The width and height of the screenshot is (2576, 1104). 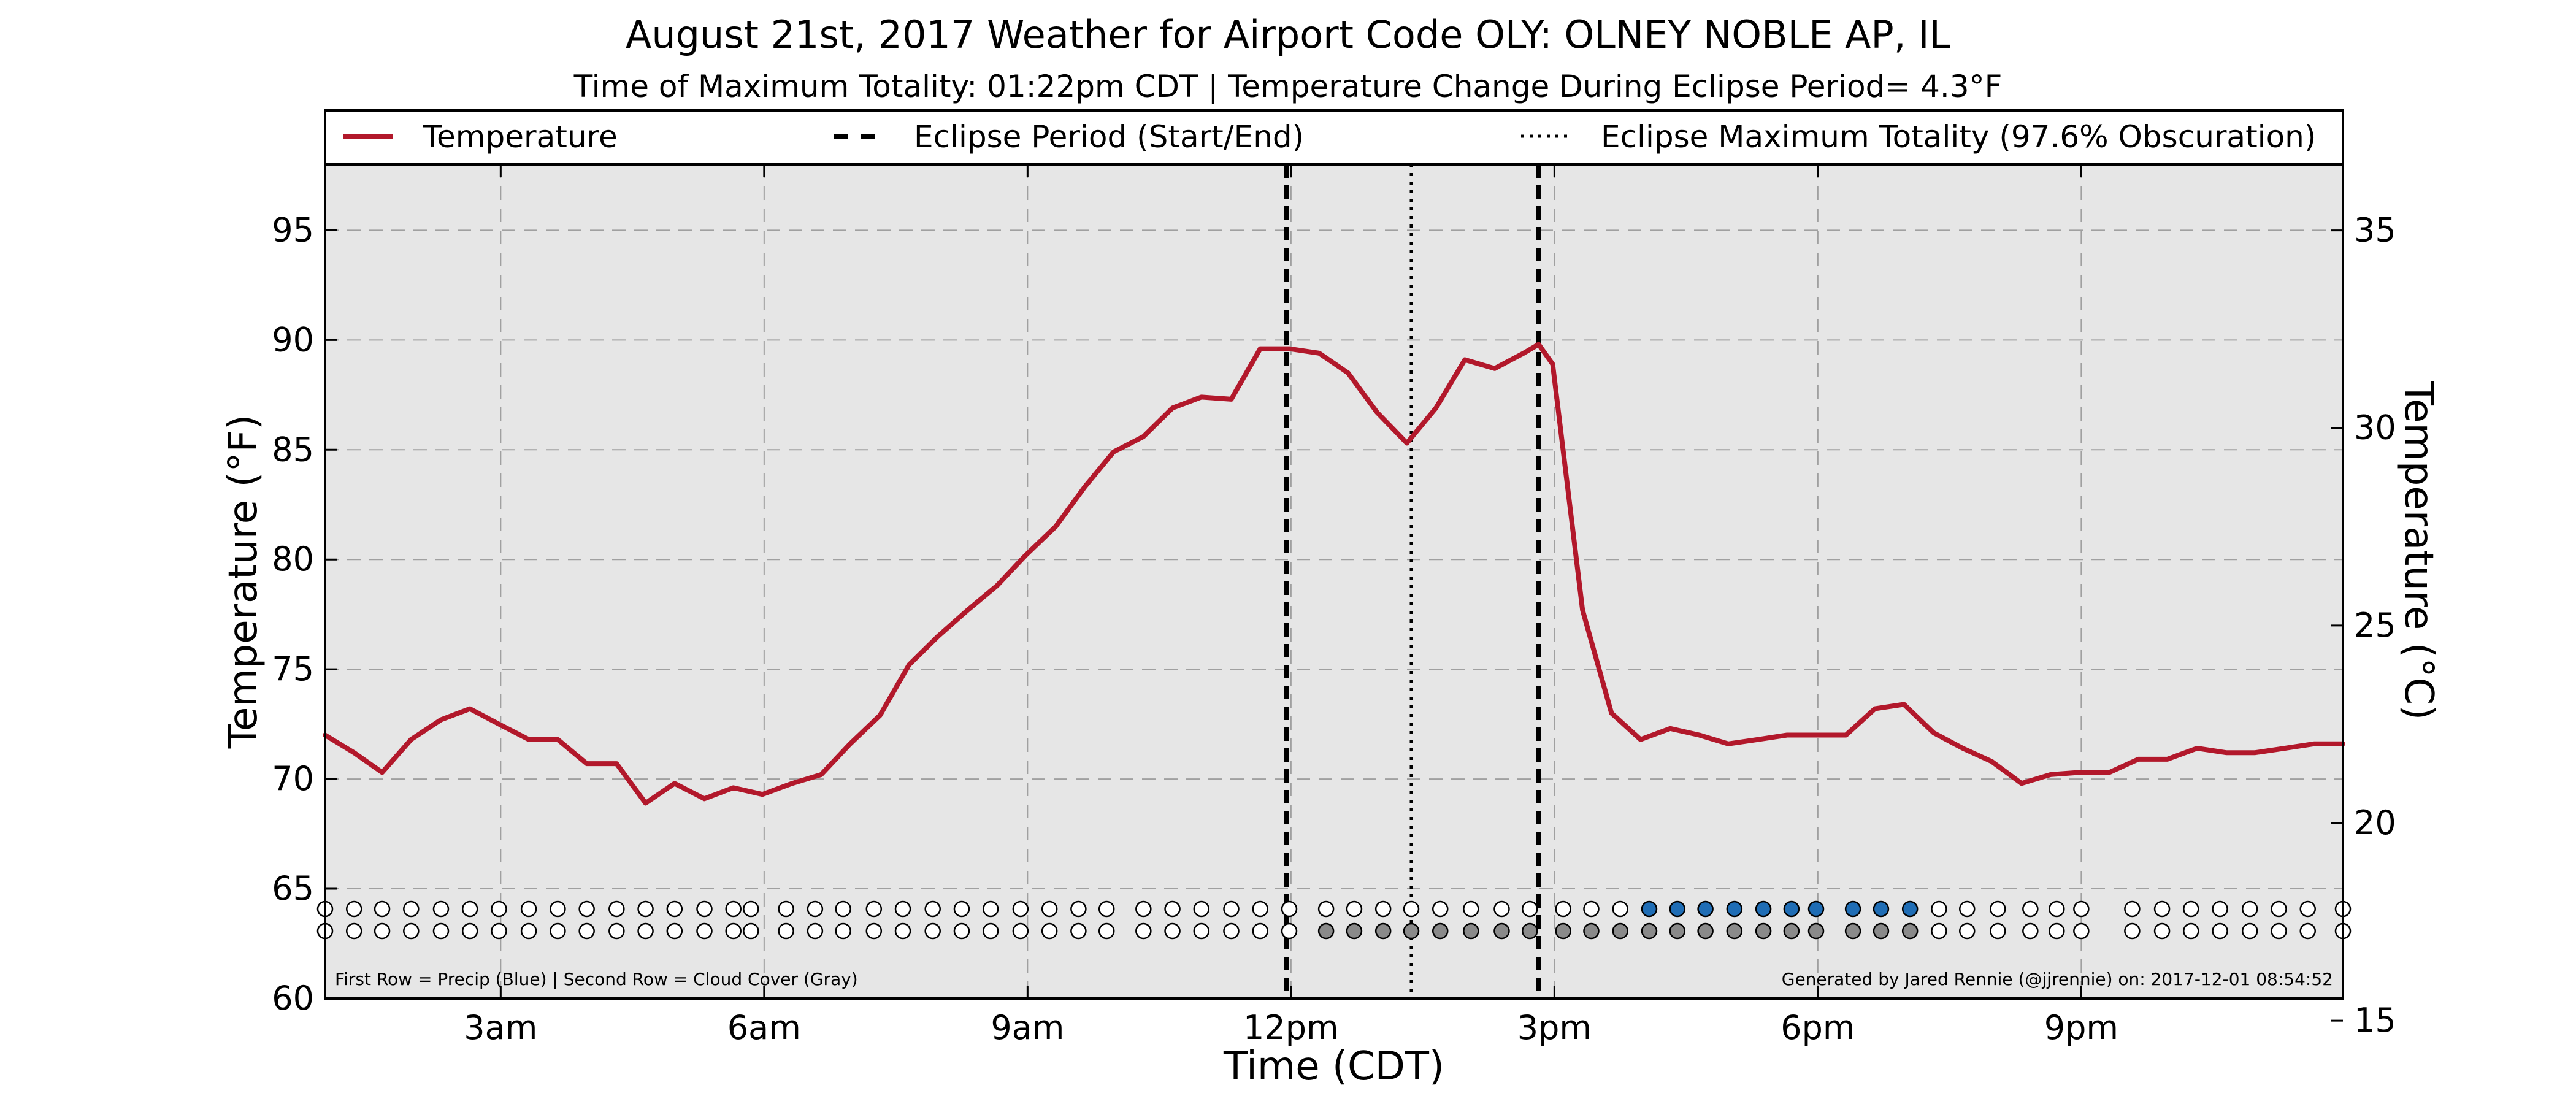 What do you see at coordinates (293, 998) in the screenshot?
I see `y-tick-label: 60` at bounding box center [293, 998].